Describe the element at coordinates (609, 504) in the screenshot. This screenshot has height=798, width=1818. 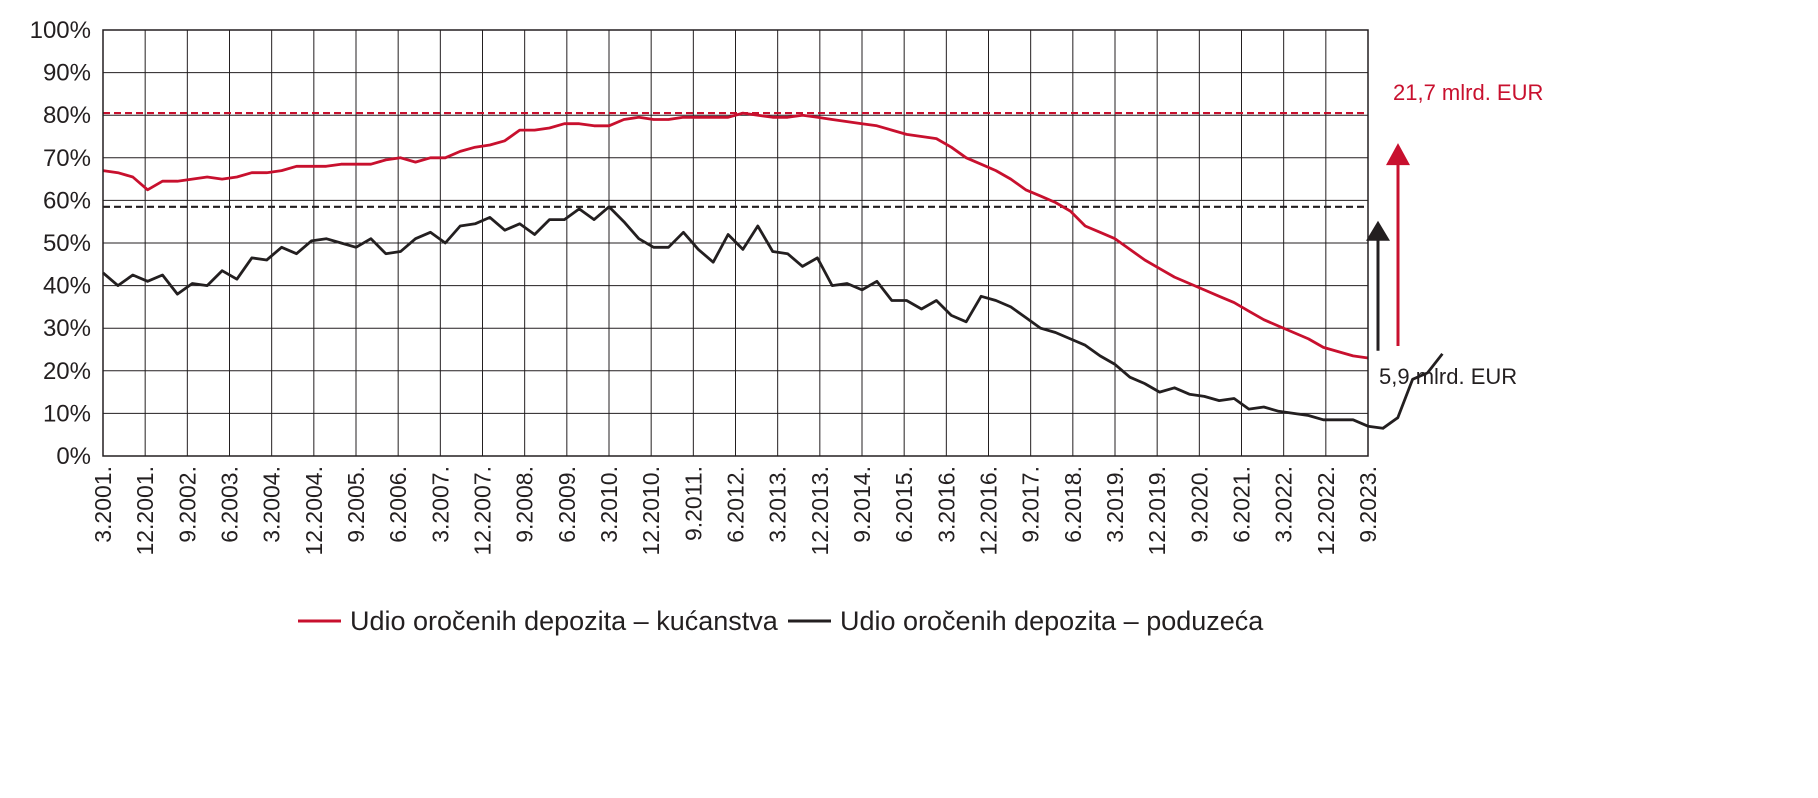
I see `x-tick-label: 3.2010.` at that location.